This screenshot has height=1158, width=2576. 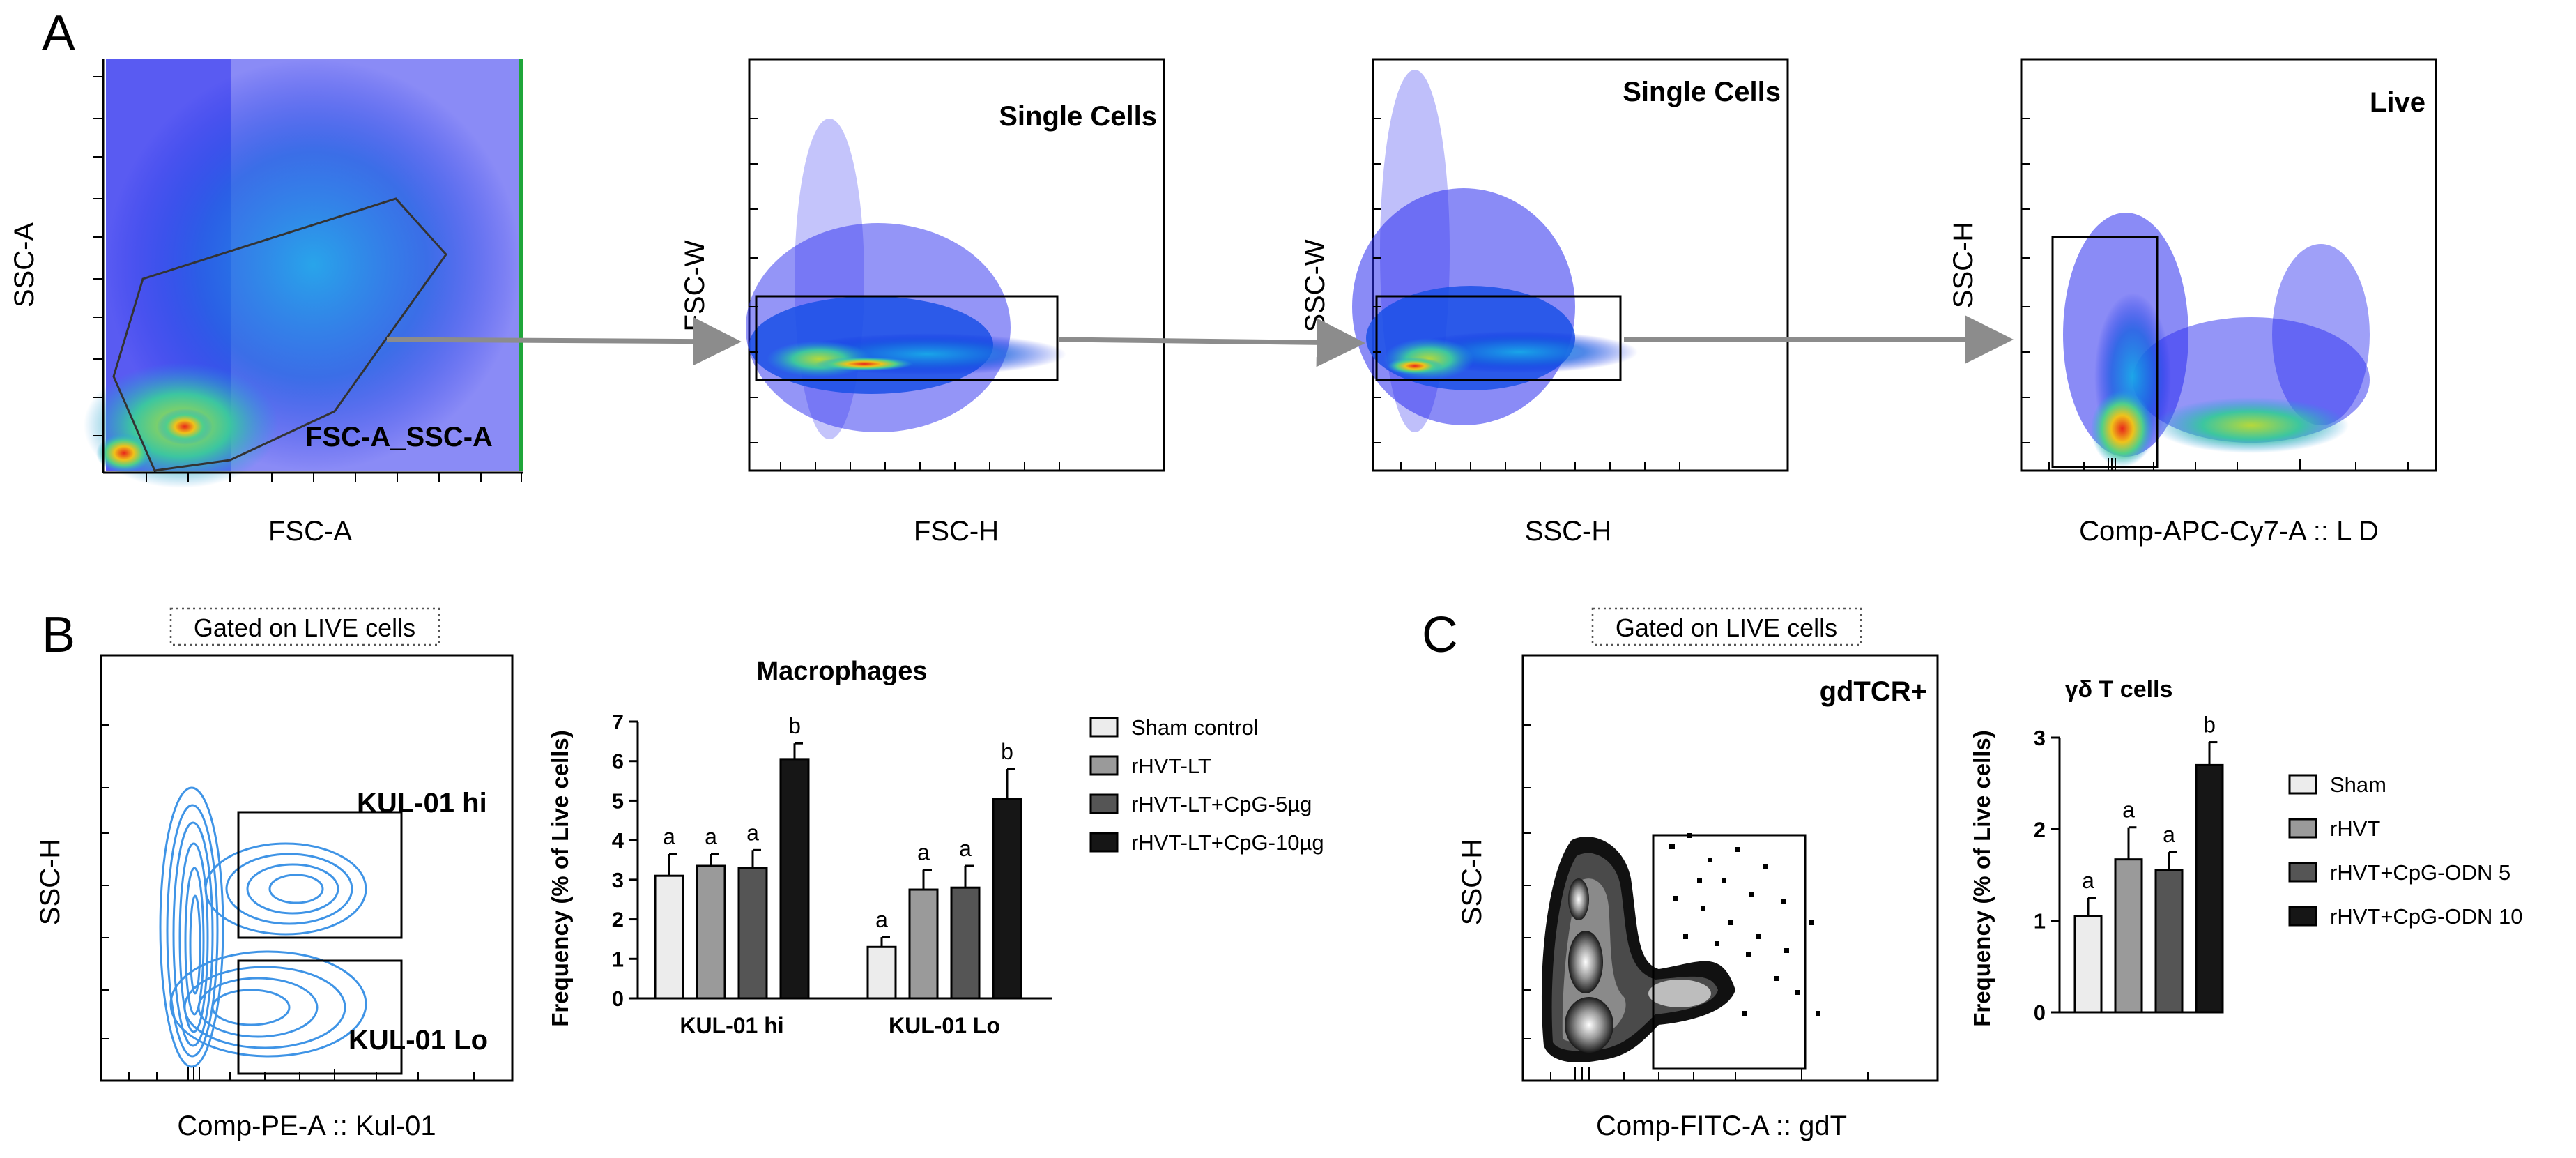 What do you see at coordinates (2040, 1012) in the screenshot?
I see `y-tick-label: 0` at bounding box center [2040, 1012].